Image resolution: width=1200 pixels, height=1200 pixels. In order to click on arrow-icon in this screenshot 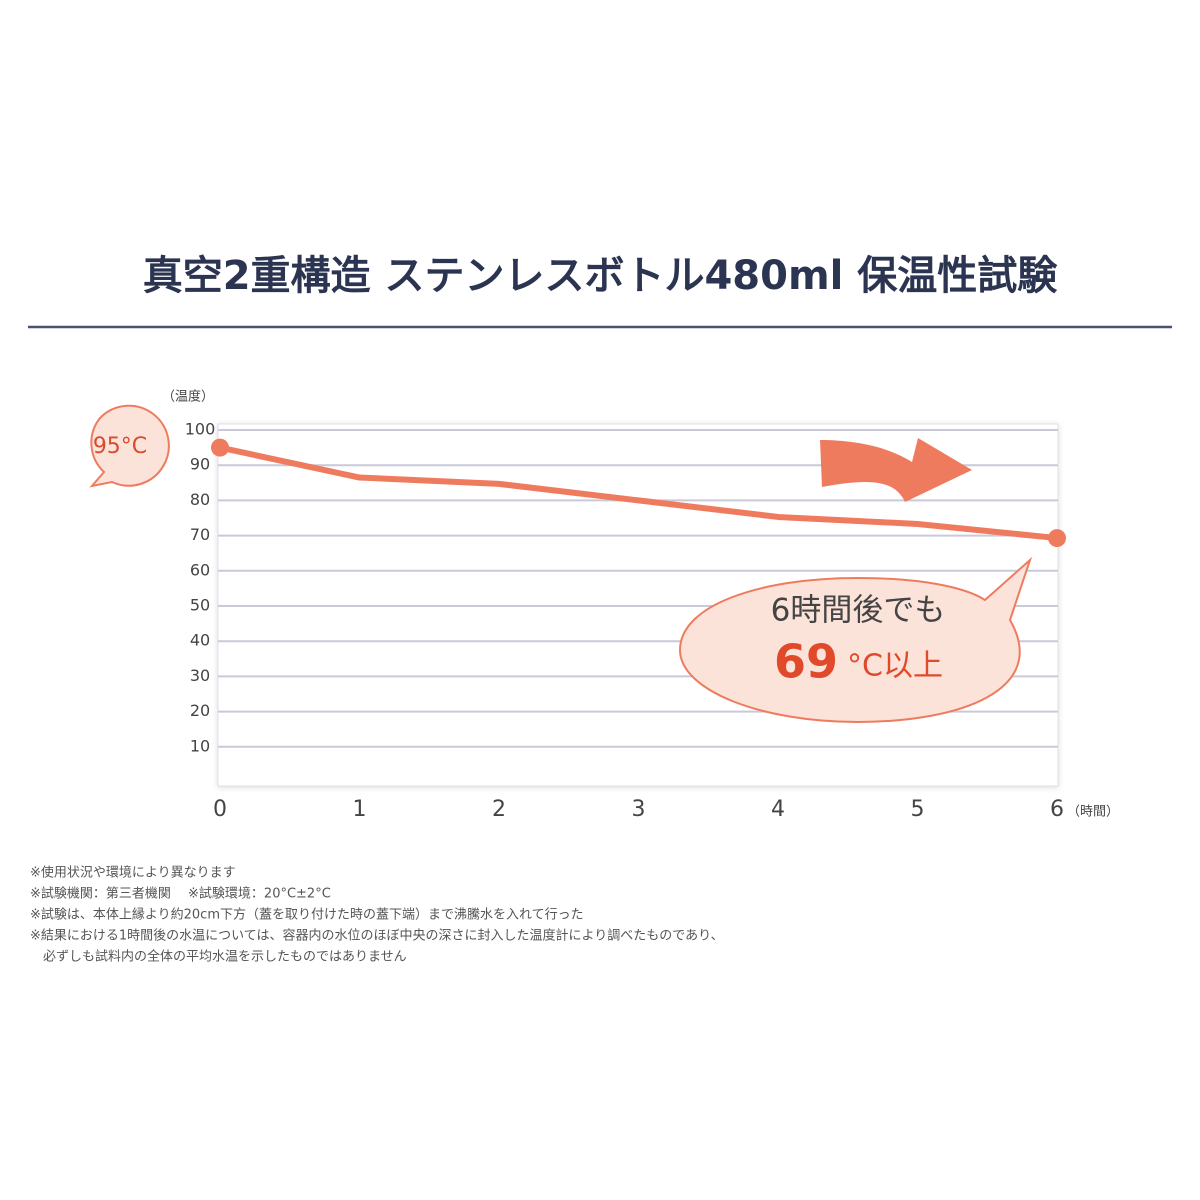, I will do `click(896, 470)`.